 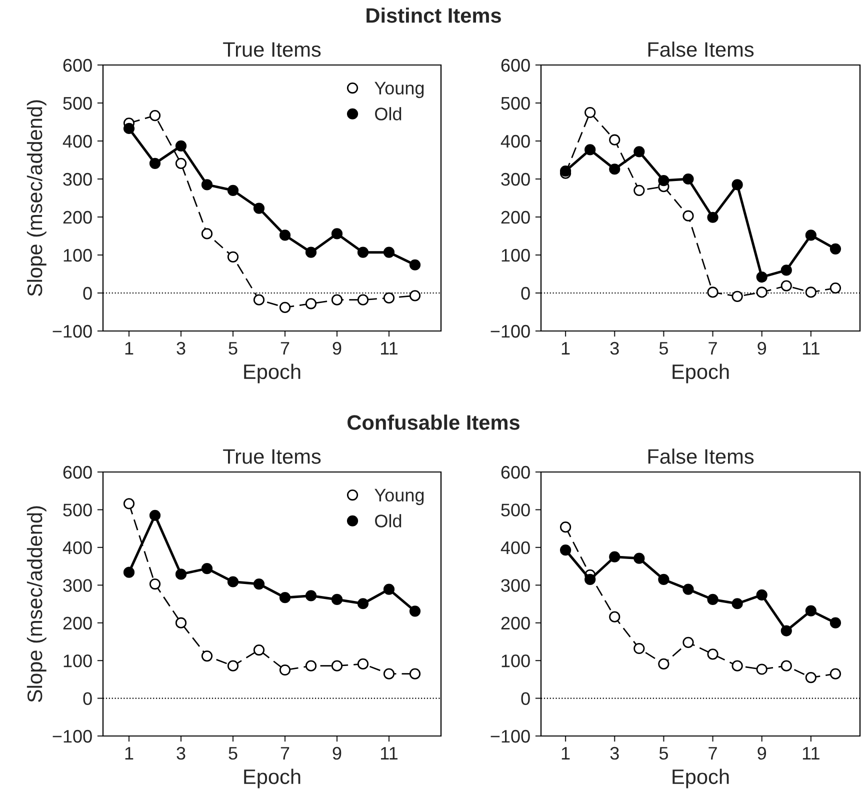 What do you see at coordinates (87, 293) in the screenshot?
I see `y-tick-label: 0` at bounding box center [87, 293].